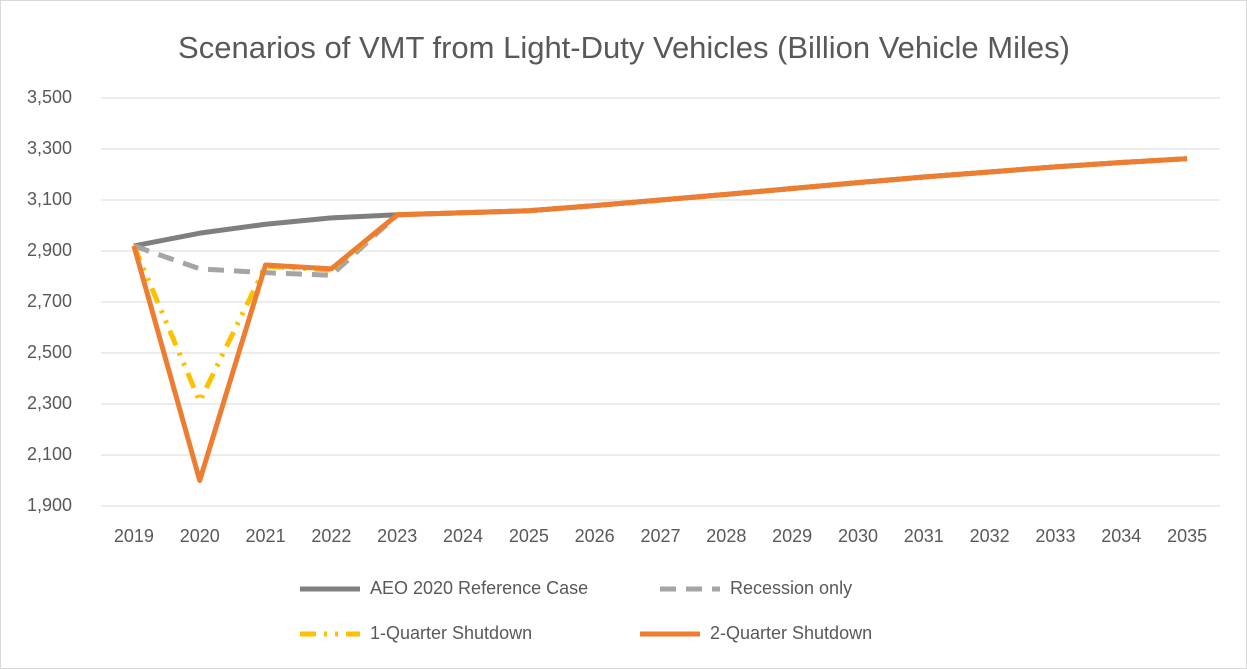 The height and width of the screenshot is (669, 1247). I want to click on x-tick-label: 2028, so click(726, 536).